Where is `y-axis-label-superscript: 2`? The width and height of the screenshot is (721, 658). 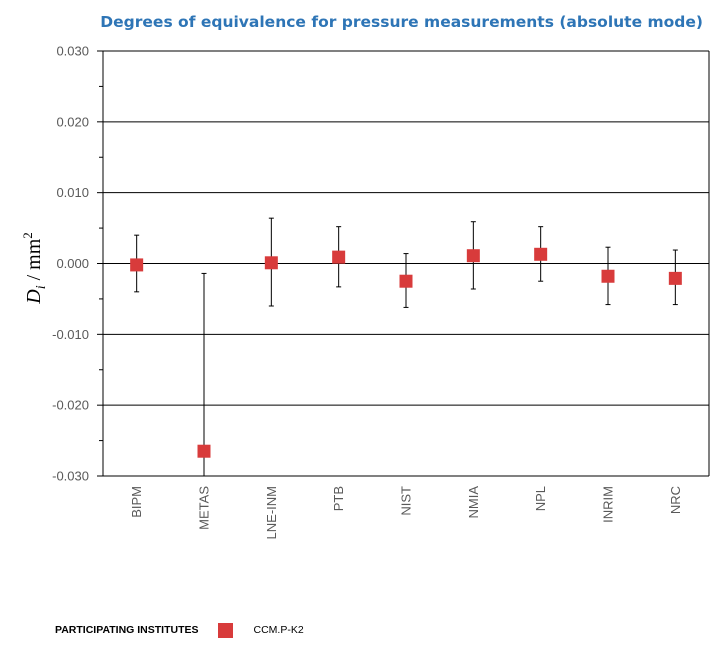
y-axis-label-superscript: 2 is located at coordinates (27, 235).